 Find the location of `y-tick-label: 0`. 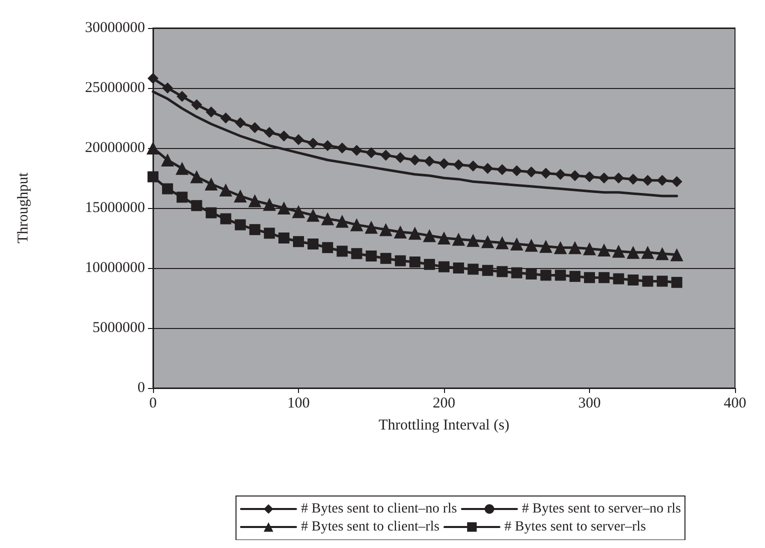

y-tick-label: 0 is located at coordinates (141, 388).